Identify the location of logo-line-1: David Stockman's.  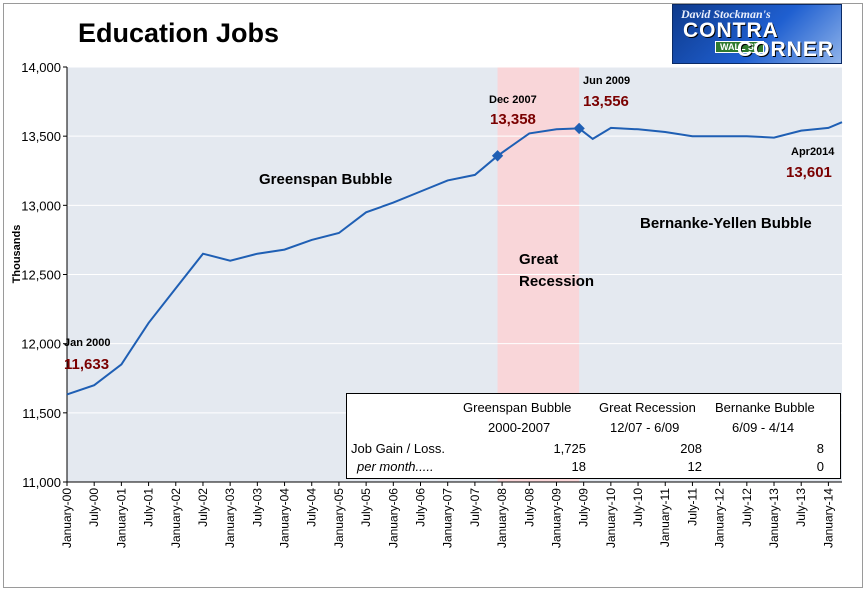
(726, 14).